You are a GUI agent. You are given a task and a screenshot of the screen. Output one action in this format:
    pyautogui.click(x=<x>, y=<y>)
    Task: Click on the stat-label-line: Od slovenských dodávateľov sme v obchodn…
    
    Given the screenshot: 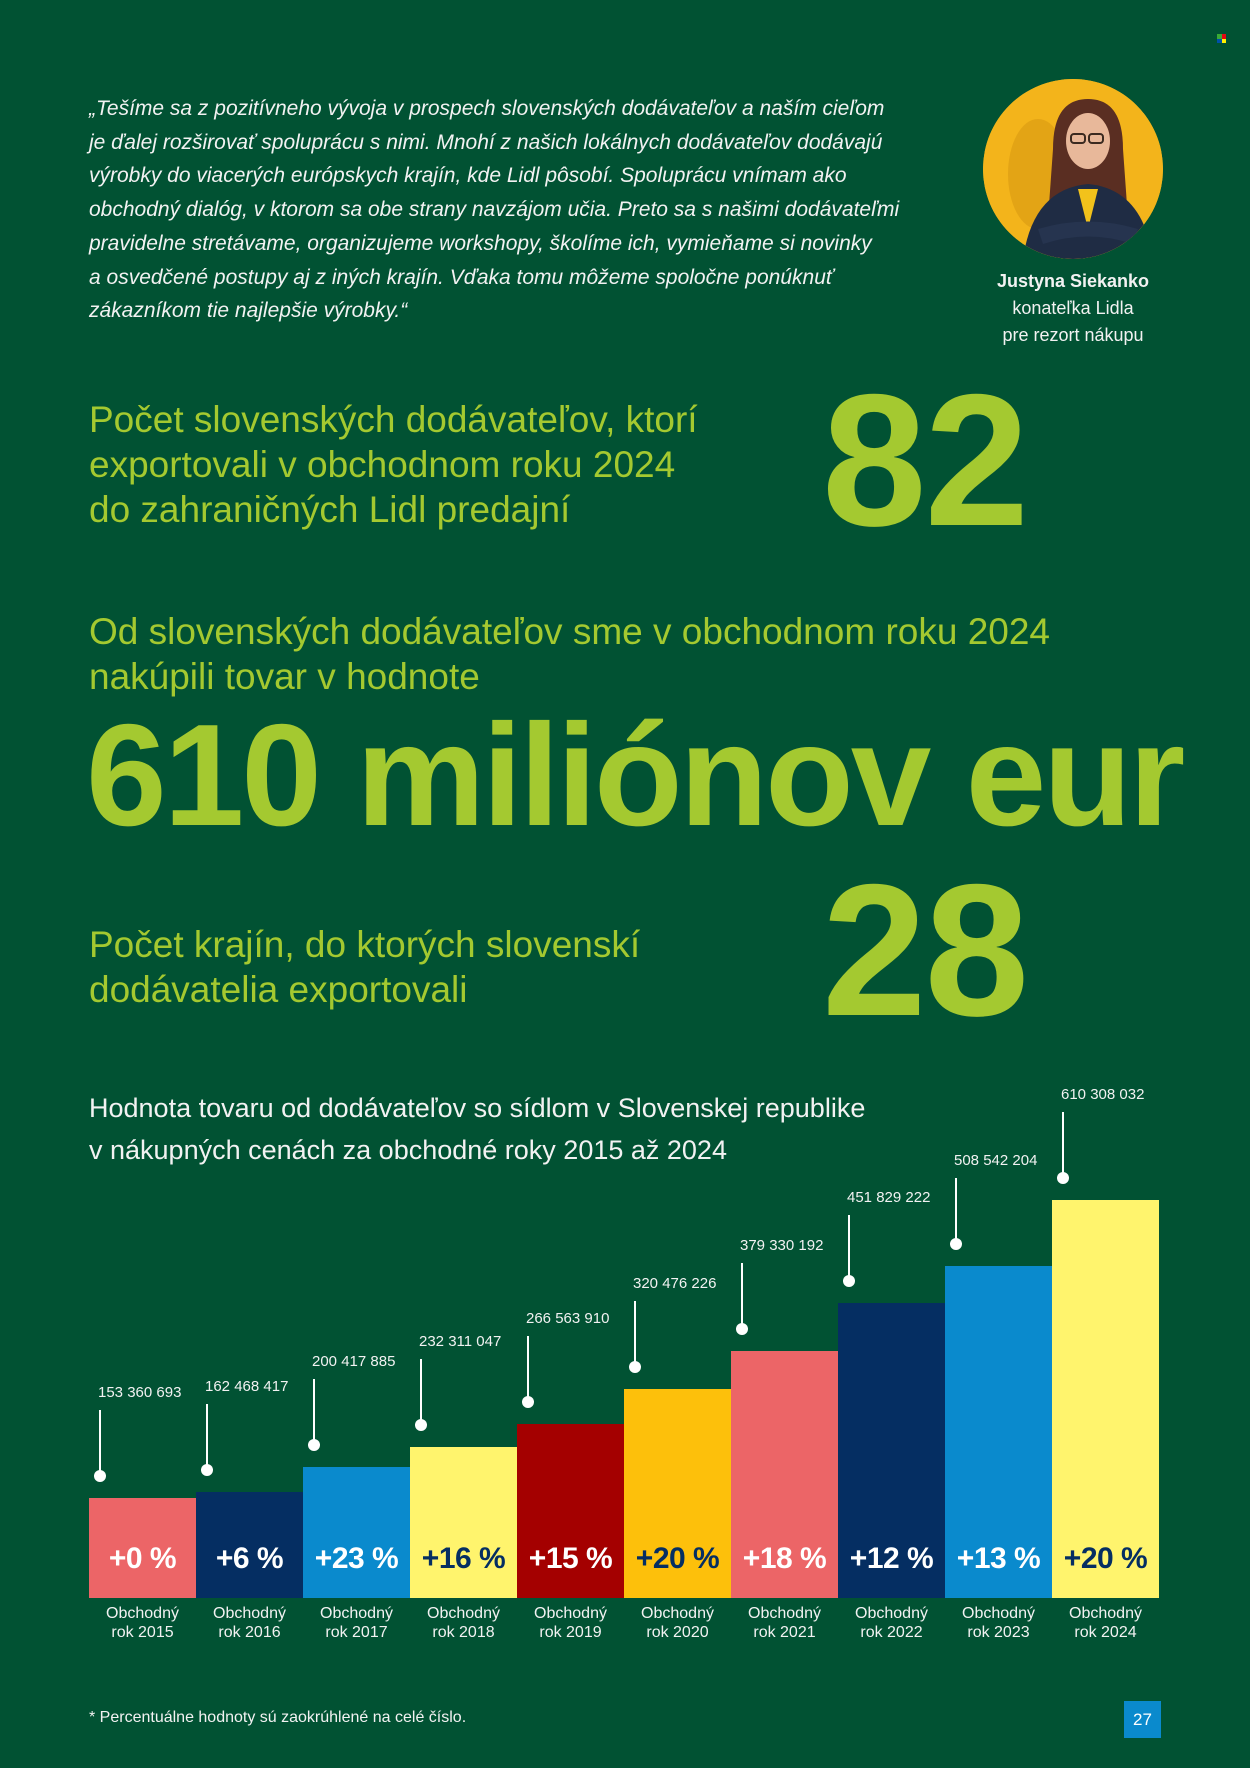 What is the action you would take?
    pyautogui.click(x=570, y=631)
    